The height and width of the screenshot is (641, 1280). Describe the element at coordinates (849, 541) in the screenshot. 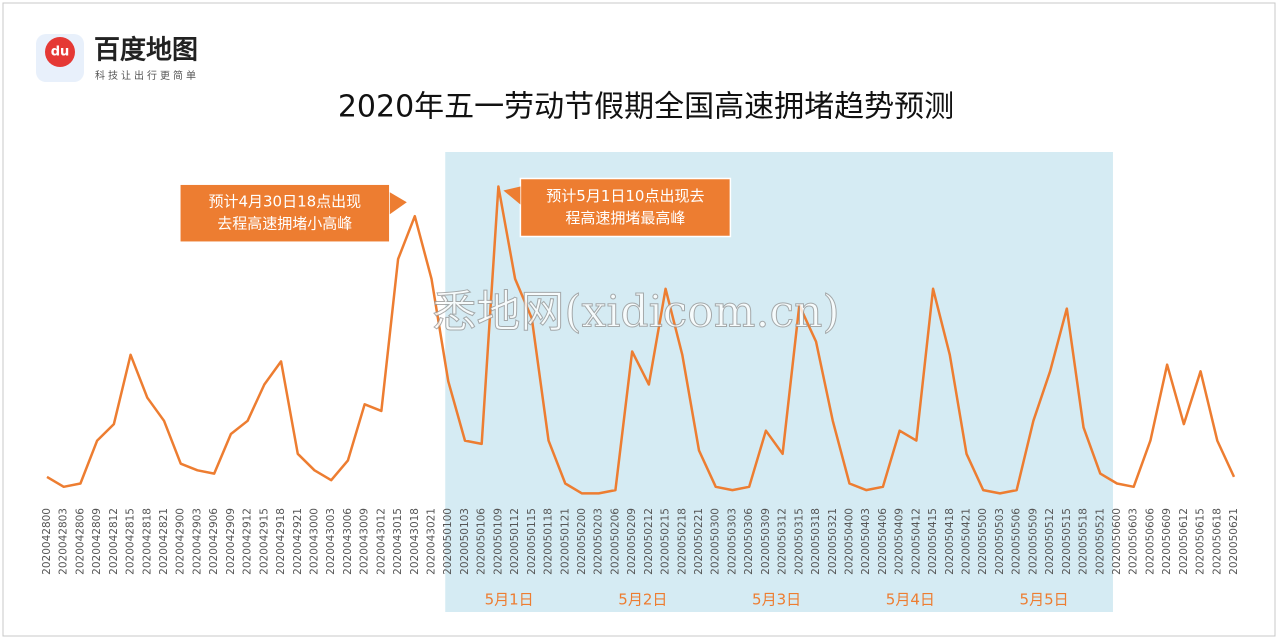

I see `x-tick-label: 2020050400` at that location.